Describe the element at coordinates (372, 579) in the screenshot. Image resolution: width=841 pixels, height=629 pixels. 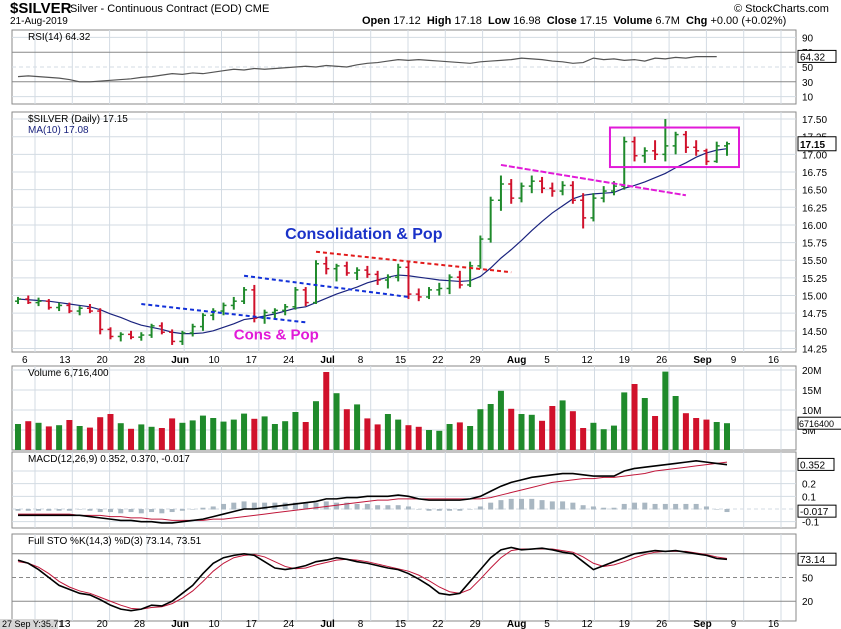
I see `sto-d-line` at that location.